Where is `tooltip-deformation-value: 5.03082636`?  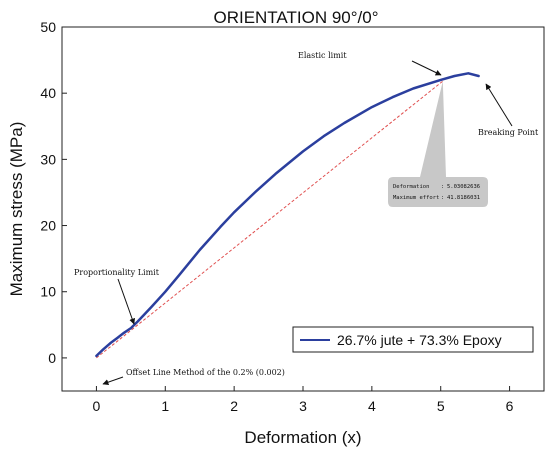
tooltip-deformation-value: 5.03082636 is located at coordinates (463, 187).